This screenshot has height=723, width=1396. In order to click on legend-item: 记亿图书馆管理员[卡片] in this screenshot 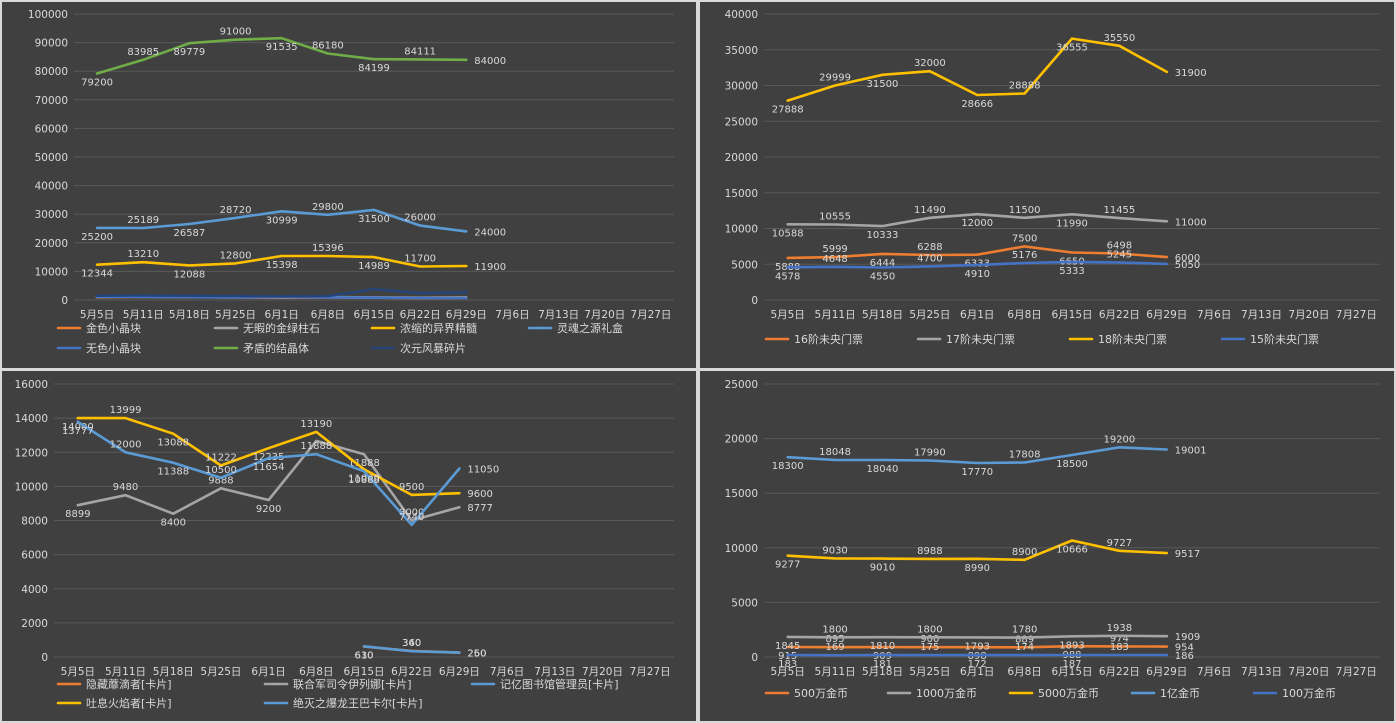, I will do `click(544, 684)`.